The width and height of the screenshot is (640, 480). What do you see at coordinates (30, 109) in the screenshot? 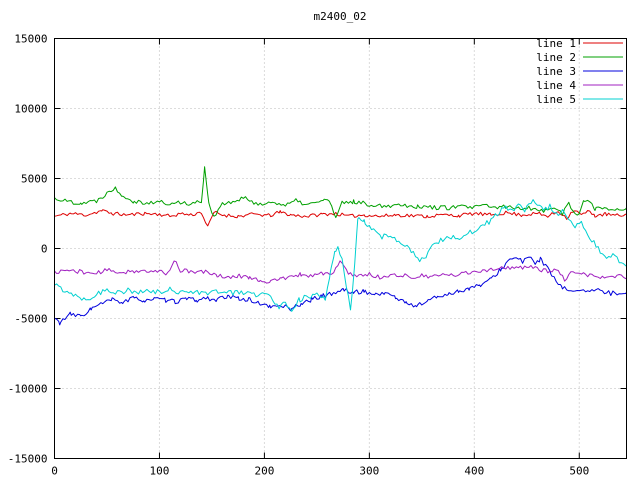
I see `y-axis-tick-label: 10000` at bounding box center [30, 109].